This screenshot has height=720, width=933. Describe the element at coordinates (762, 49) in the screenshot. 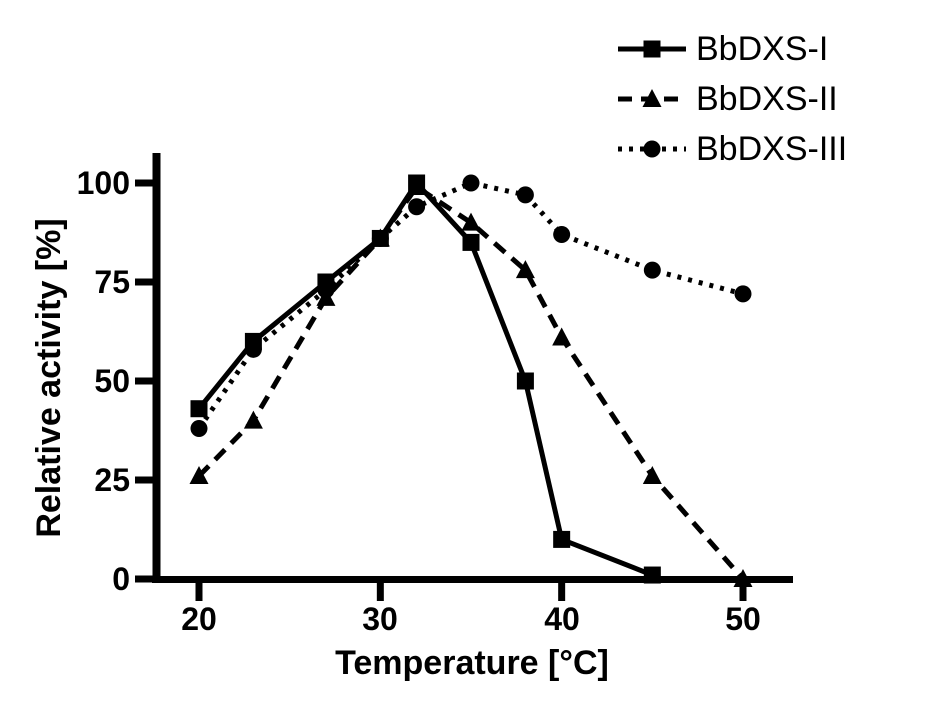

I see `legend-label-bbdxs-i: BbDXS-I` at that location.